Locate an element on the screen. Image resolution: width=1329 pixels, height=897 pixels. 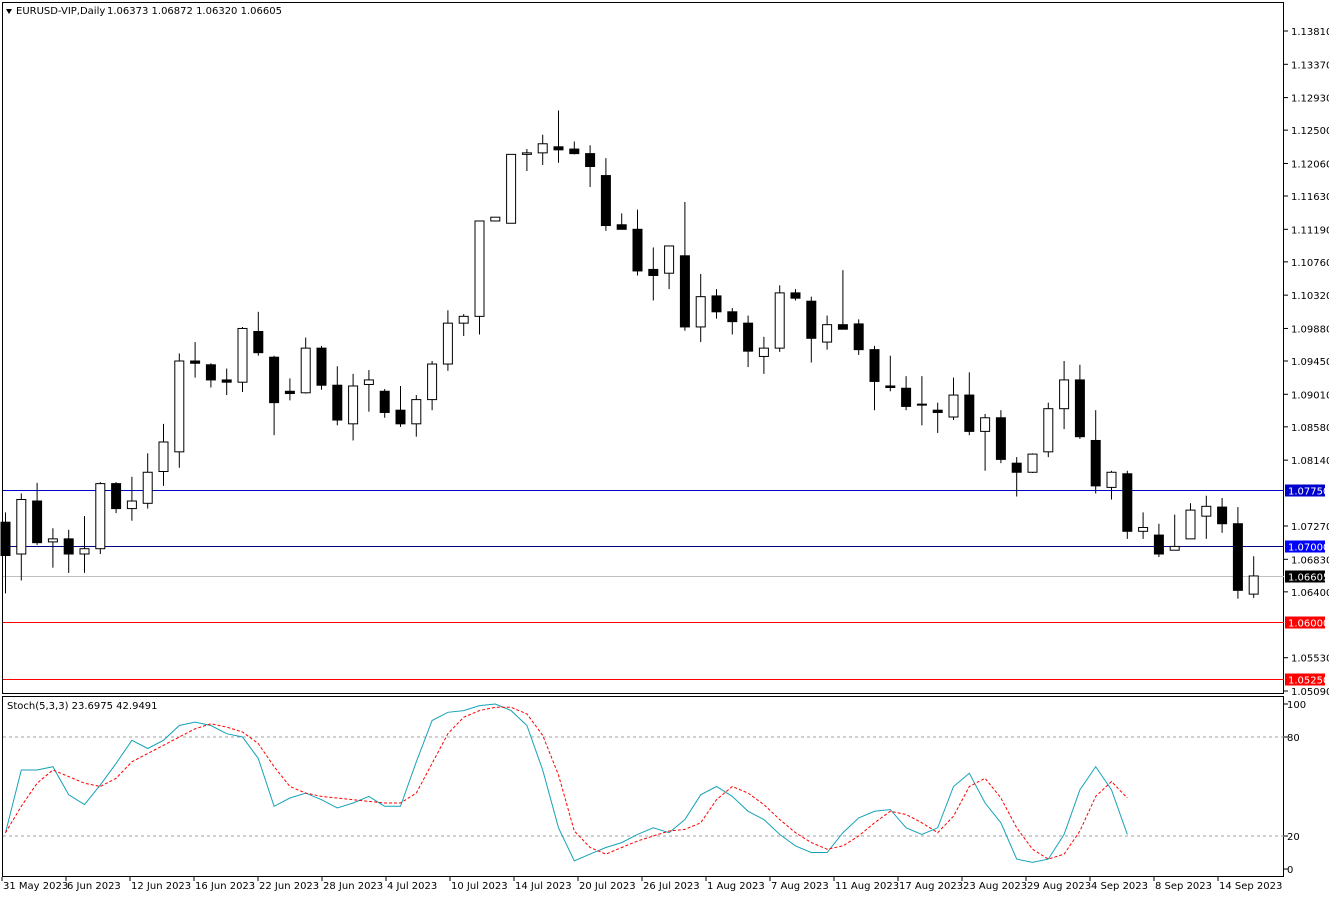
date-label: 4 Jul 2023 is located at coordinates (412, 886).